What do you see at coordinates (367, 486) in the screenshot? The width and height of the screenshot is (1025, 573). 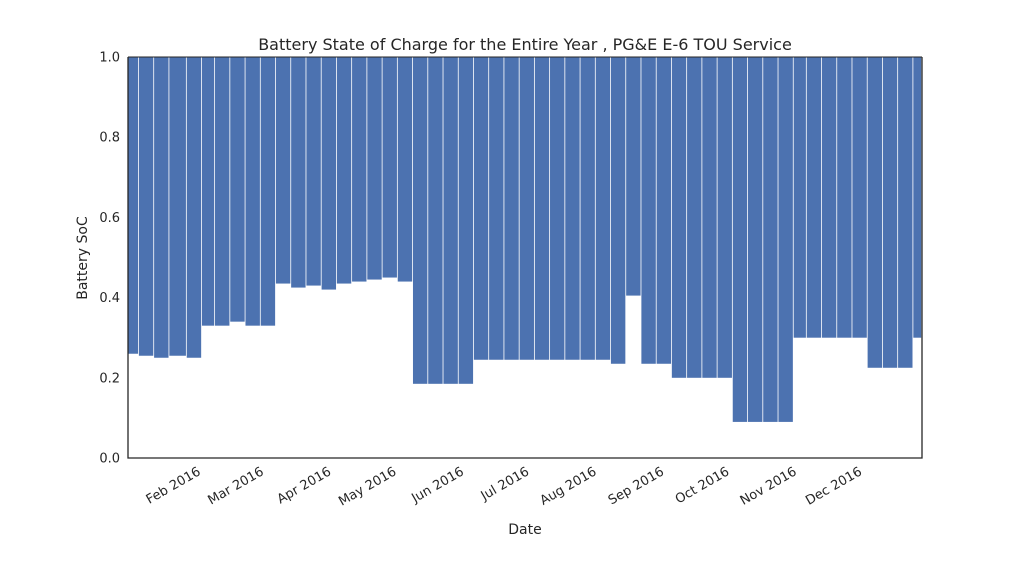 I see `x-tick-label: May 2016` at bounding box center [367, 486].